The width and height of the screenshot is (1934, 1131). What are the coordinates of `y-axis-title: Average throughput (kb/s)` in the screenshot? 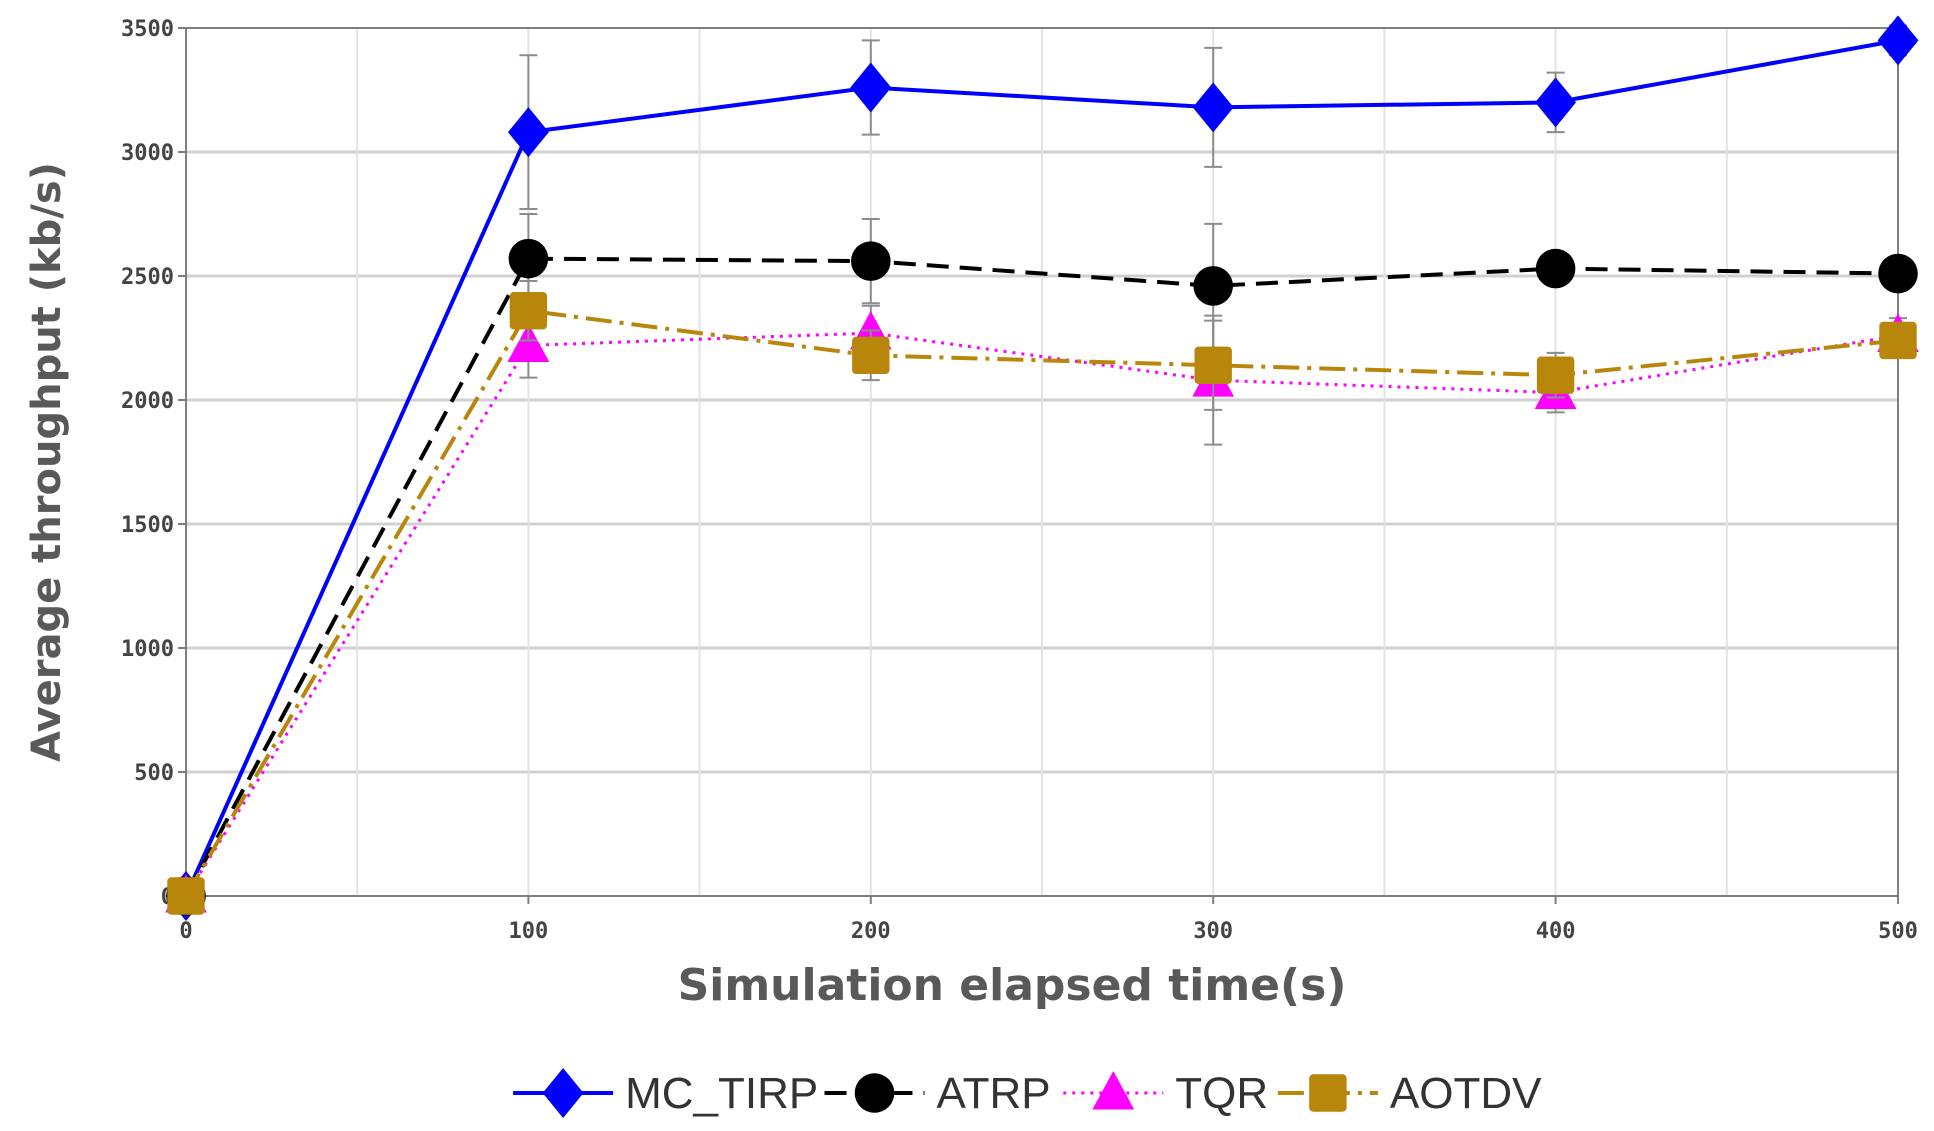 It's located at (47, 462).